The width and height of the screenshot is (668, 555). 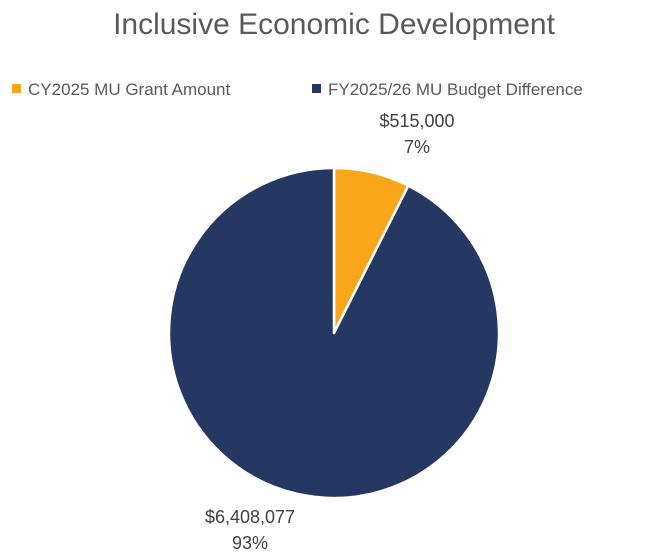 What do you see at coordinates (250, 517) in the screenshot?
I see `data-label-budget-difference-value: $6,408,077` at bounding box center [250, 517].